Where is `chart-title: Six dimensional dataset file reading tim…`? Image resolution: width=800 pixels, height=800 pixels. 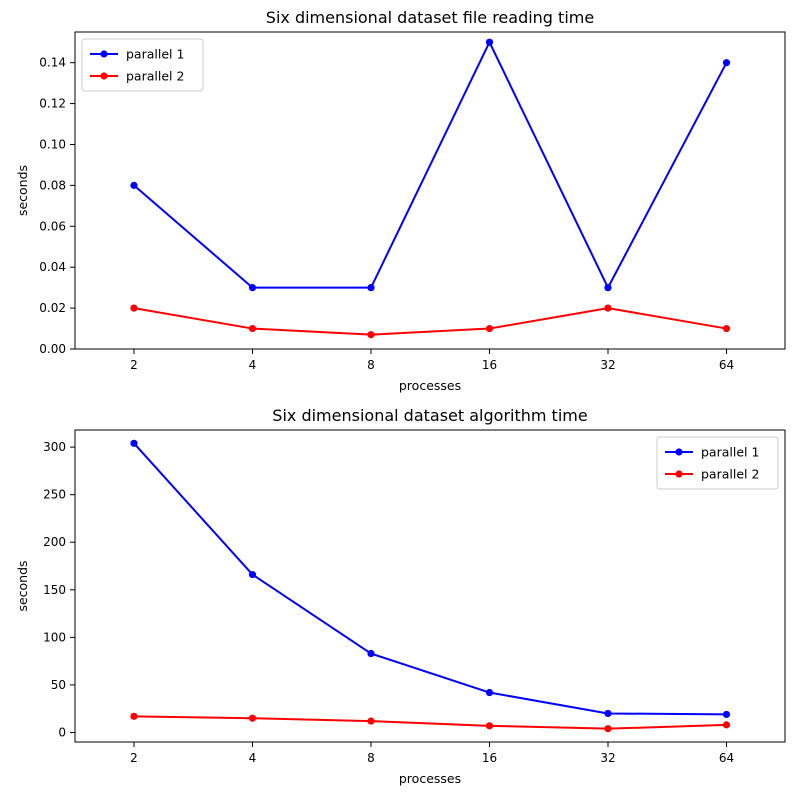
chart-title: Six dimensional dataset file reading tim… is located at coordinates (430, 17).